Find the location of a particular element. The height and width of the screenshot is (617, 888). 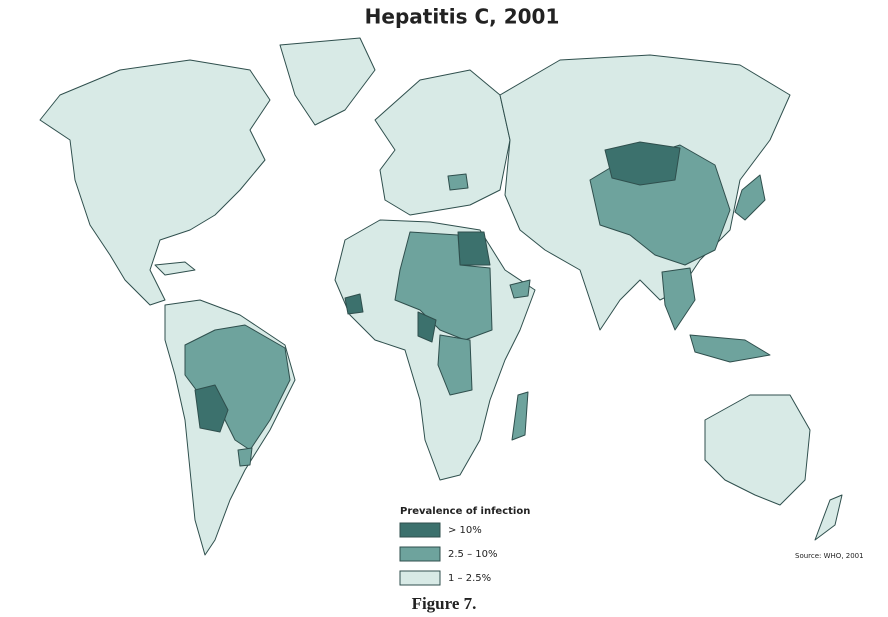

guinea is located at coordinates (354, 304).